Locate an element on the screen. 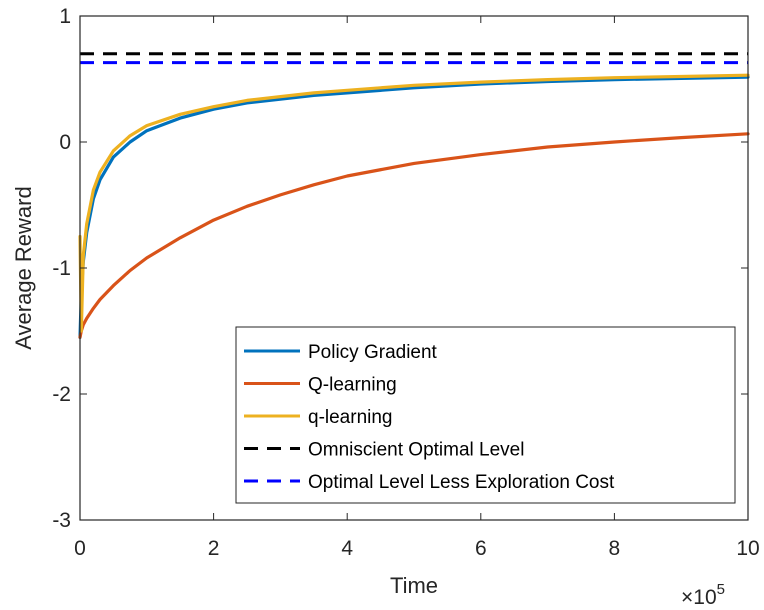 The height and width of the screenshot is (610, 764). legend-label-optimal-level-less-exploration-cost: Optimal Level Less Exploration Cost is located at coordinates (461, 482).